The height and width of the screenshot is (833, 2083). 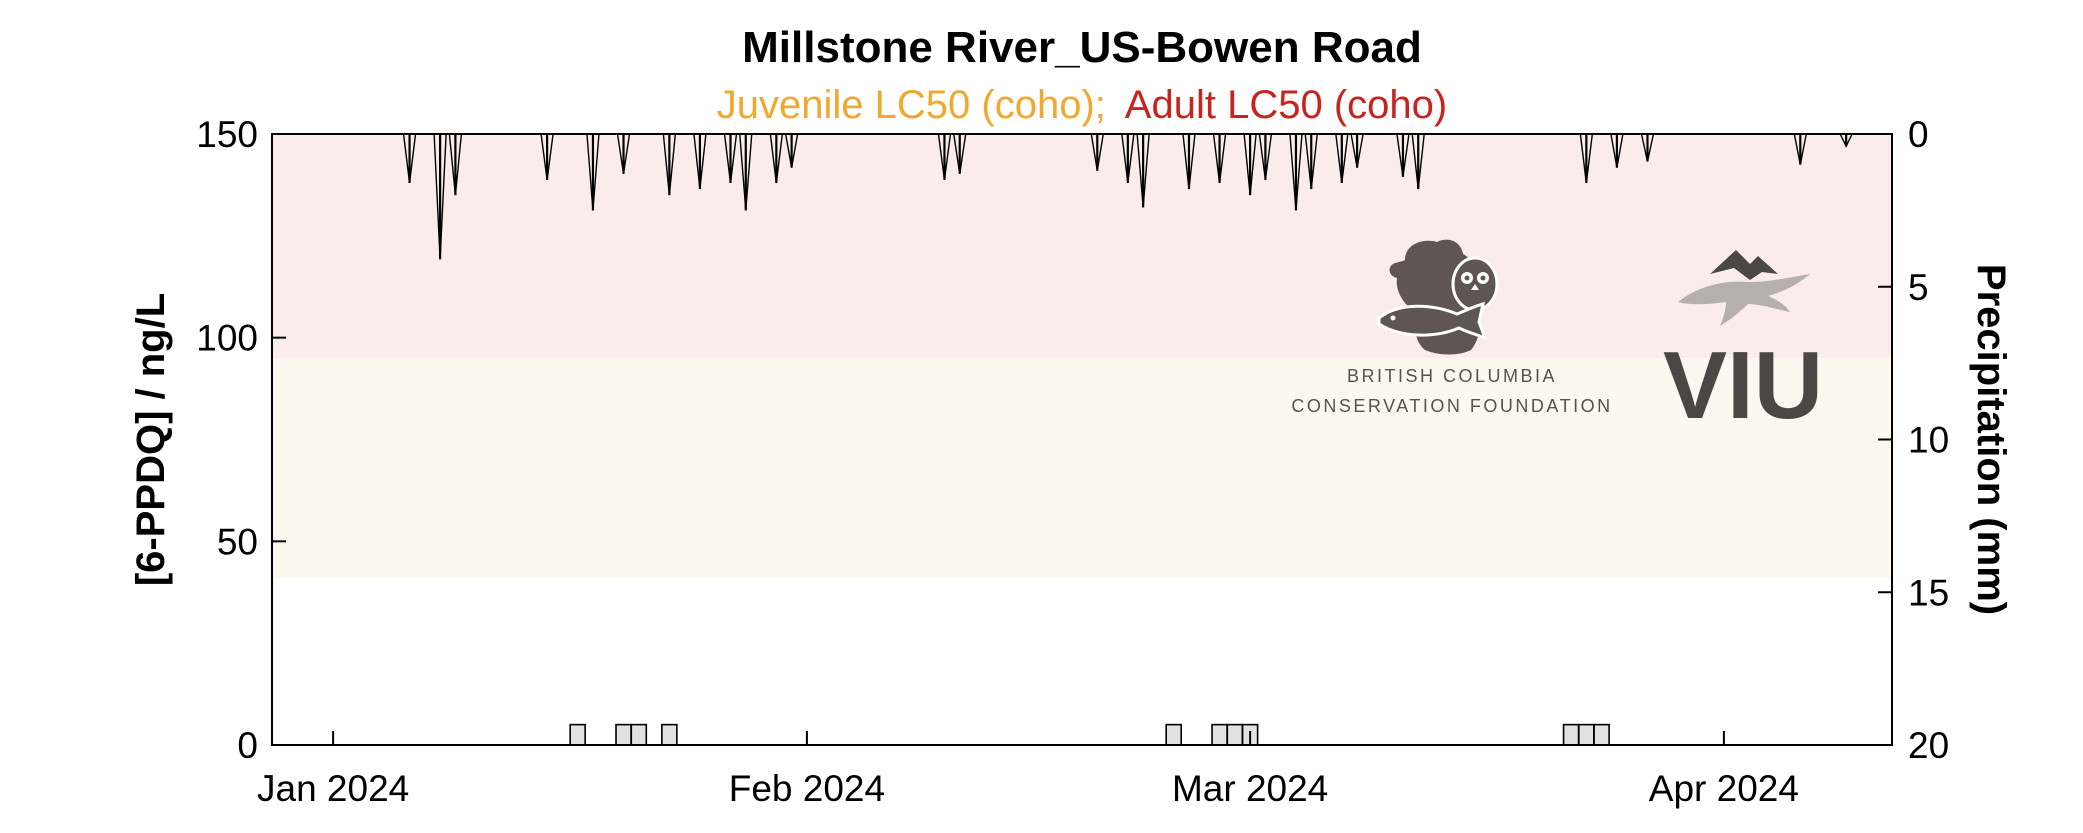 What do you see at coordinates (1438, 297) in the screenshot?
I see `bear-owl-salmon-icon` at bounding box center [1438, 297].